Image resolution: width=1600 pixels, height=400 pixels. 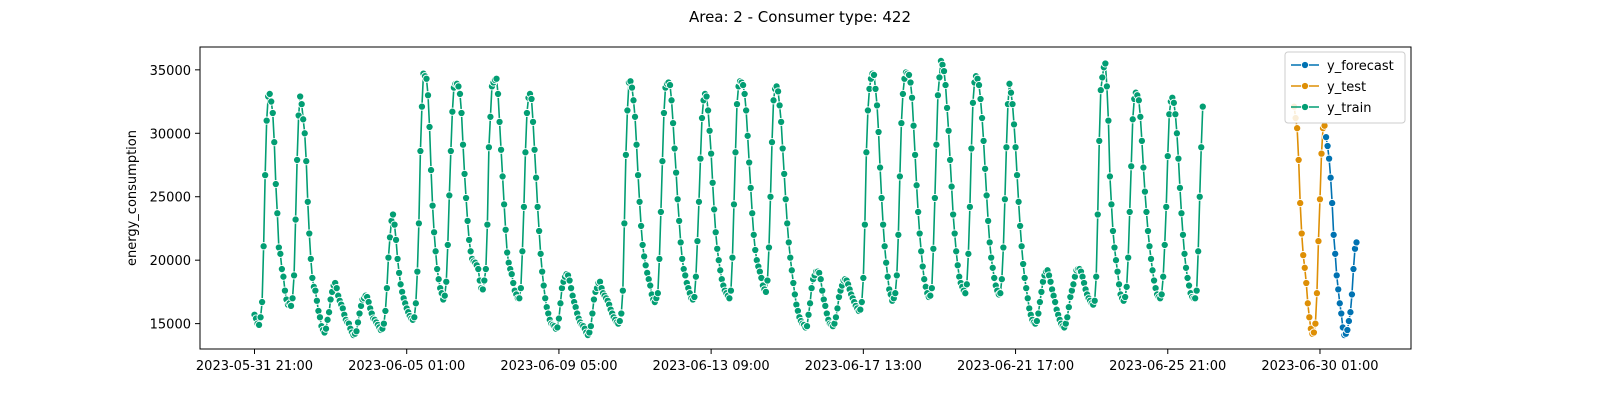 I want to click on legend-item: y_test, so click(x=1328, y=87).